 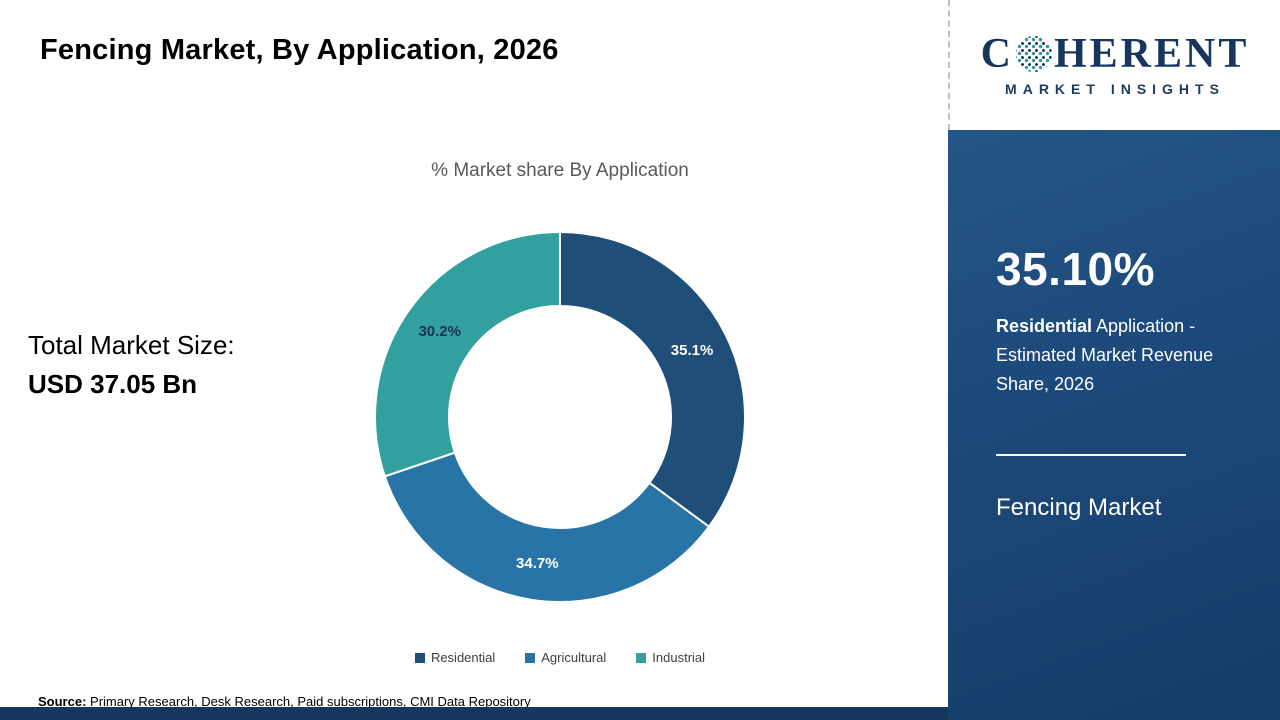 What do you see at coordinates (299, 50) in the screenshot?
I see `page-title: Fencing Market, By Application, 2026` at bounding box center [299, 50].